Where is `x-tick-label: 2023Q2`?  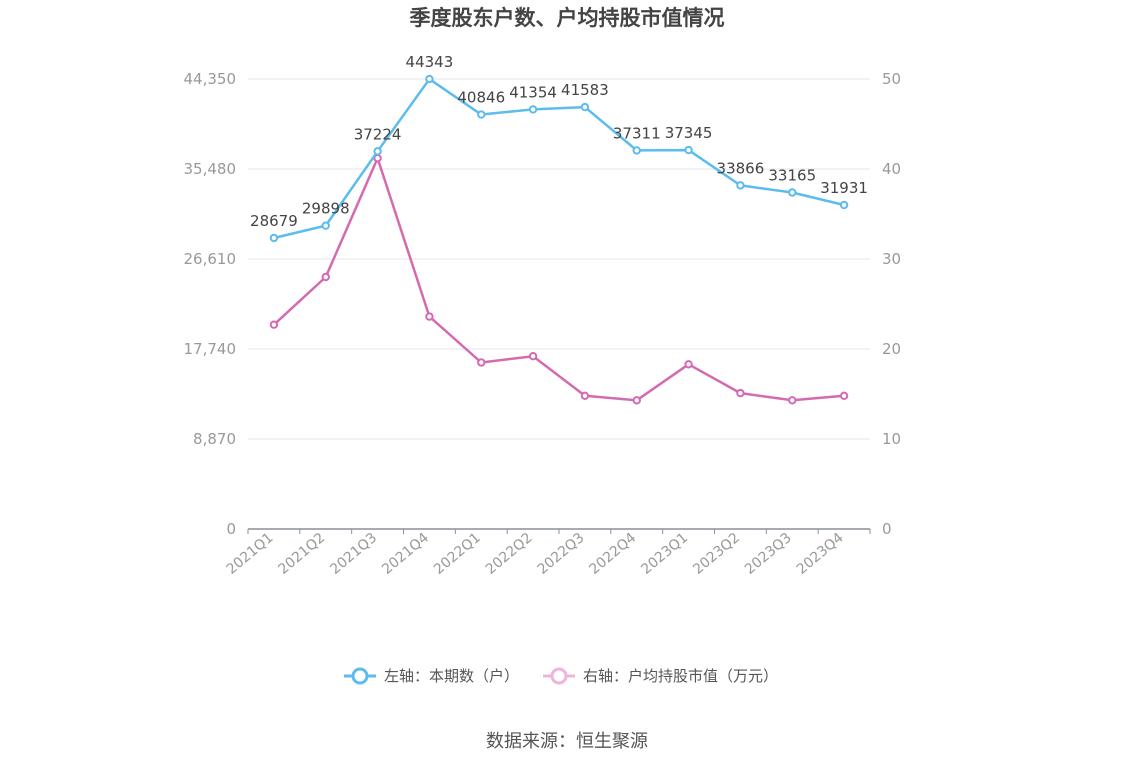 x-tick-label: 2023Q2 is located at coordinates (716, 554).